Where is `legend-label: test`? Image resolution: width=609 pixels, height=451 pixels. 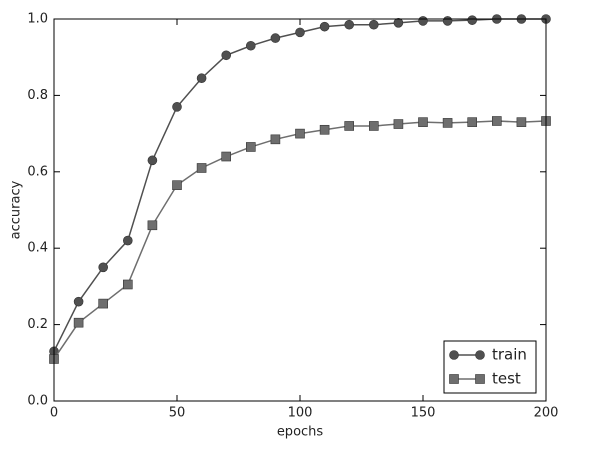
legend-label: test is located at coordinates (506, 379).